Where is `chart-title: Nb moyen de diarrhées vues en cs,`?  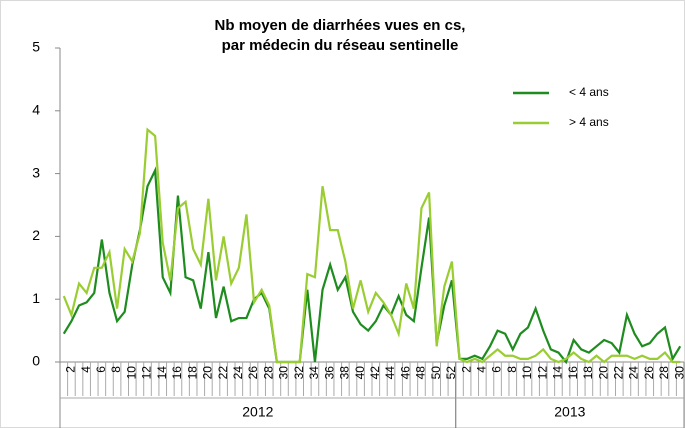
chart-title: Nb moyen de diarrhées vues en cs, is located at coordinates (340, 25).